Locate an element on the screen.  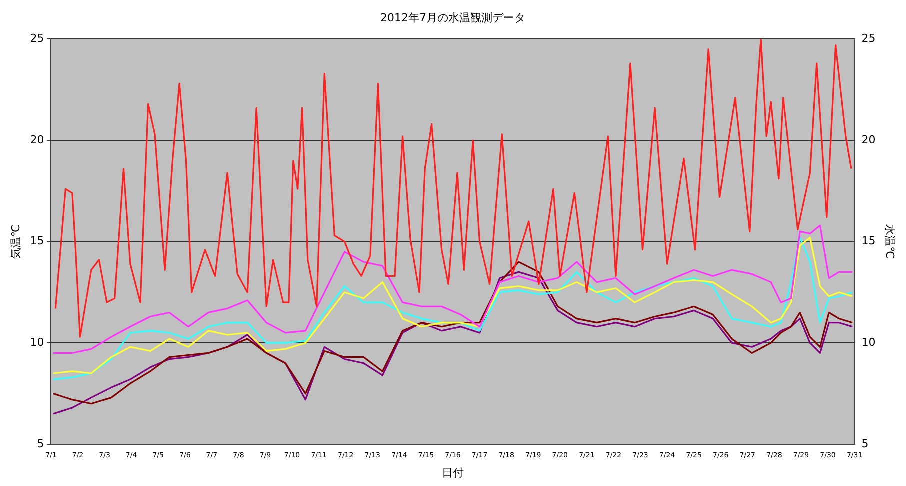
y-tick-label: 25 is located at coordinates (37, 39).